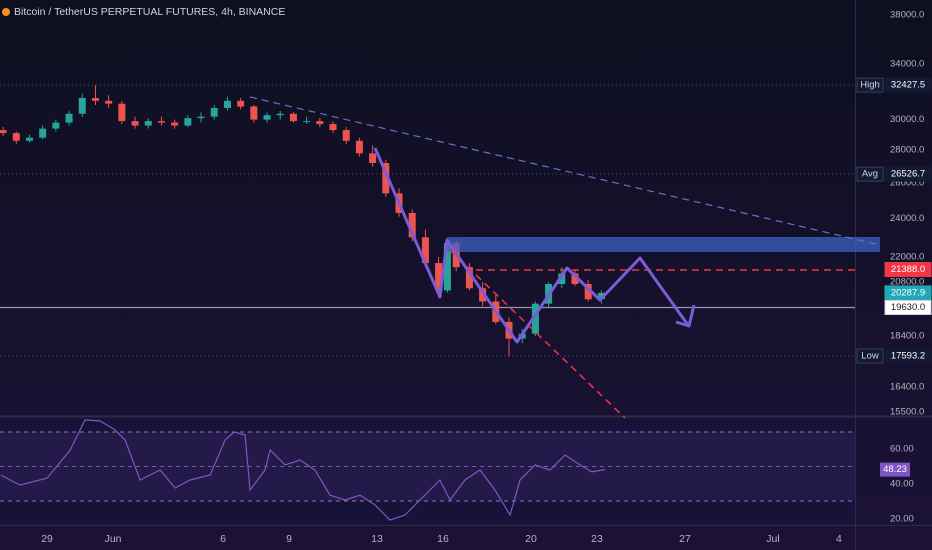 Image resolution: width=932 pixels, height=550 pixels. I want to click on level-value: 17593.2, so click(908, 356).